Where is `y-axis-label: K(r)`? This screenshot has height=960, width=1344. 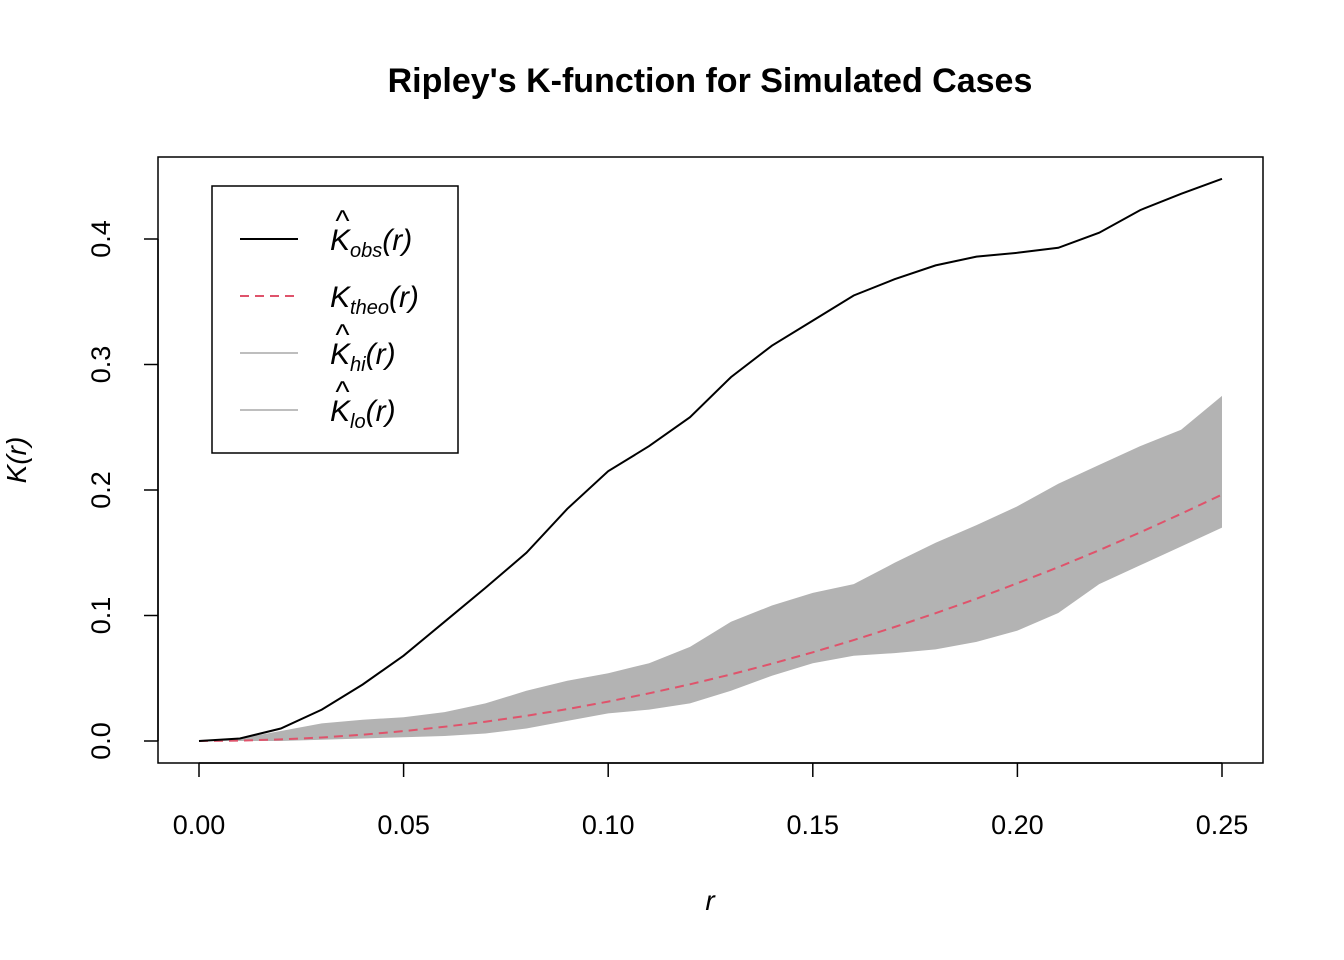
y-axis-label: K(r) is located at coordinates (16, 460).